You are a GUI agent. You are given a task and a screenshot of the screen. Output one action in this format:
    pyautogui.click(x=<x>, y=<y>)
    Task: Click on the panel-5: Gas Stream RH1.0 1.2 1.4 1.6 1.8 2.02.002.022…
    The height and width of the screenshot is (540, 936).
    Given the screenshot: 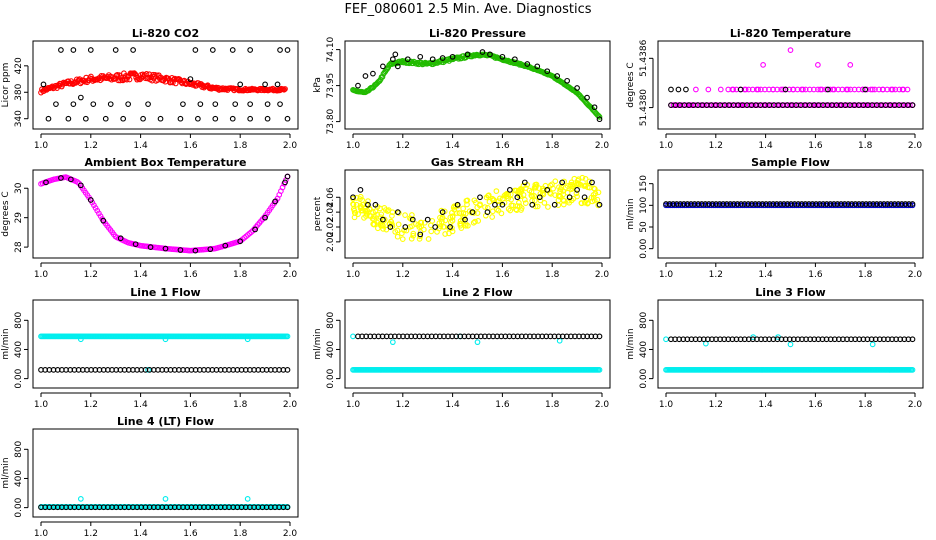 What is the action you would take?
    pyautogui.click(x=462, y=218)
    